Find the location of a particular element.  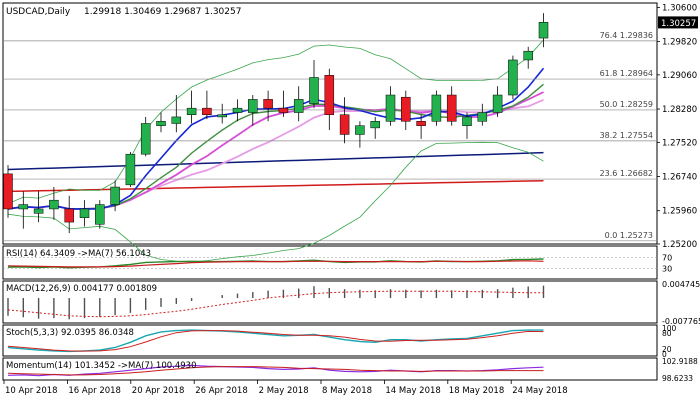

momentum-ma-line is located at coordinates (275, 371).